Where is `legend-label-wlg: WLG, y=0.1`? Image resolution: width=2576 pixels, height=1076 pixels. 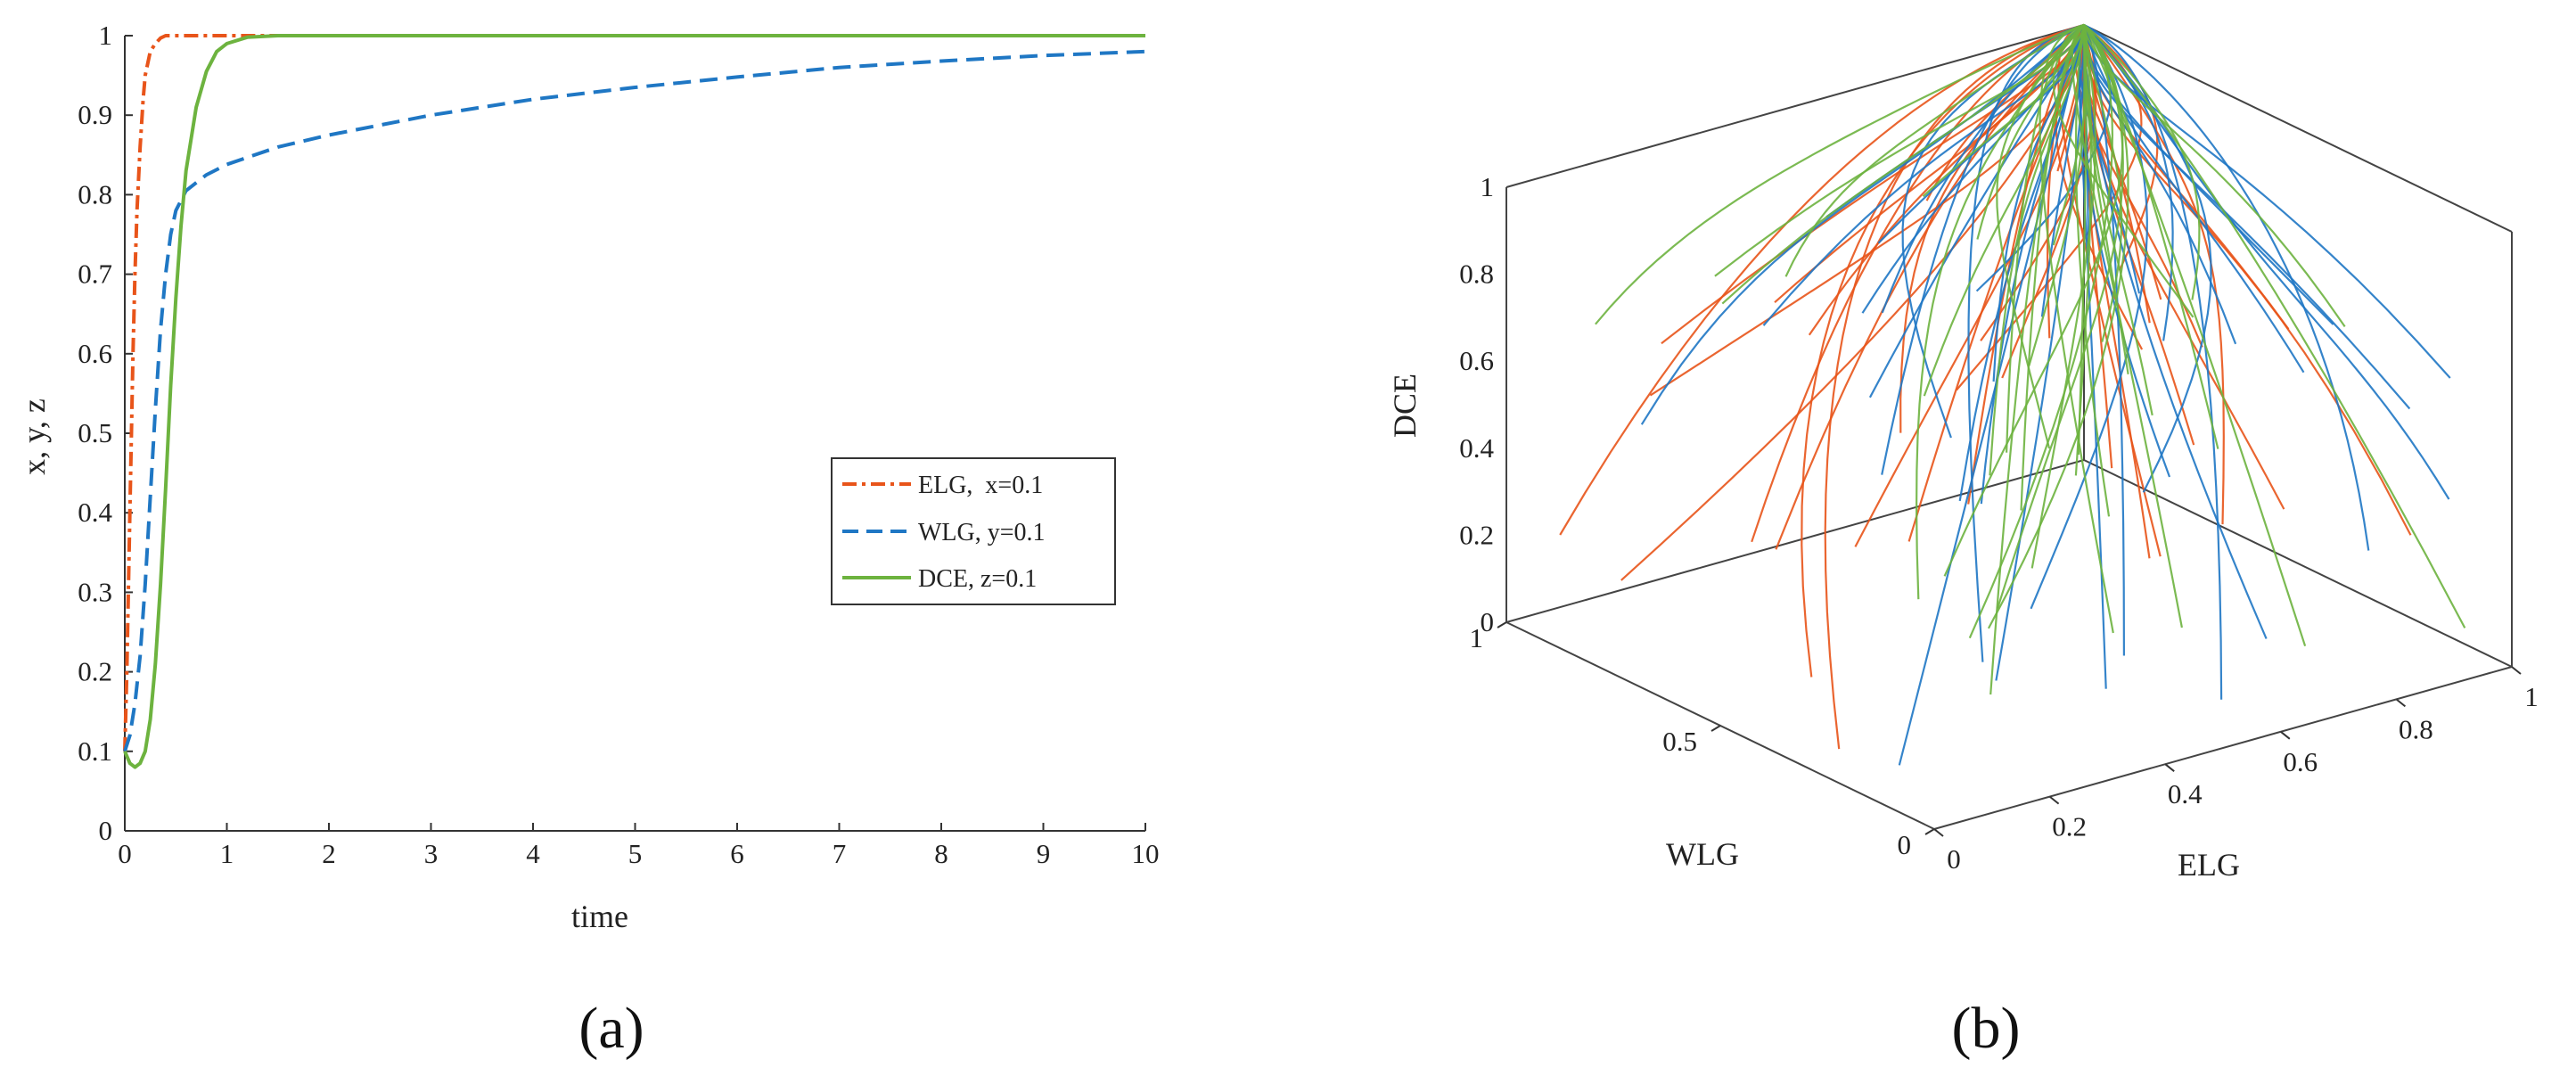
legend-label-wlg: WLG, y=0.1 is located at coordinates (982, 532).